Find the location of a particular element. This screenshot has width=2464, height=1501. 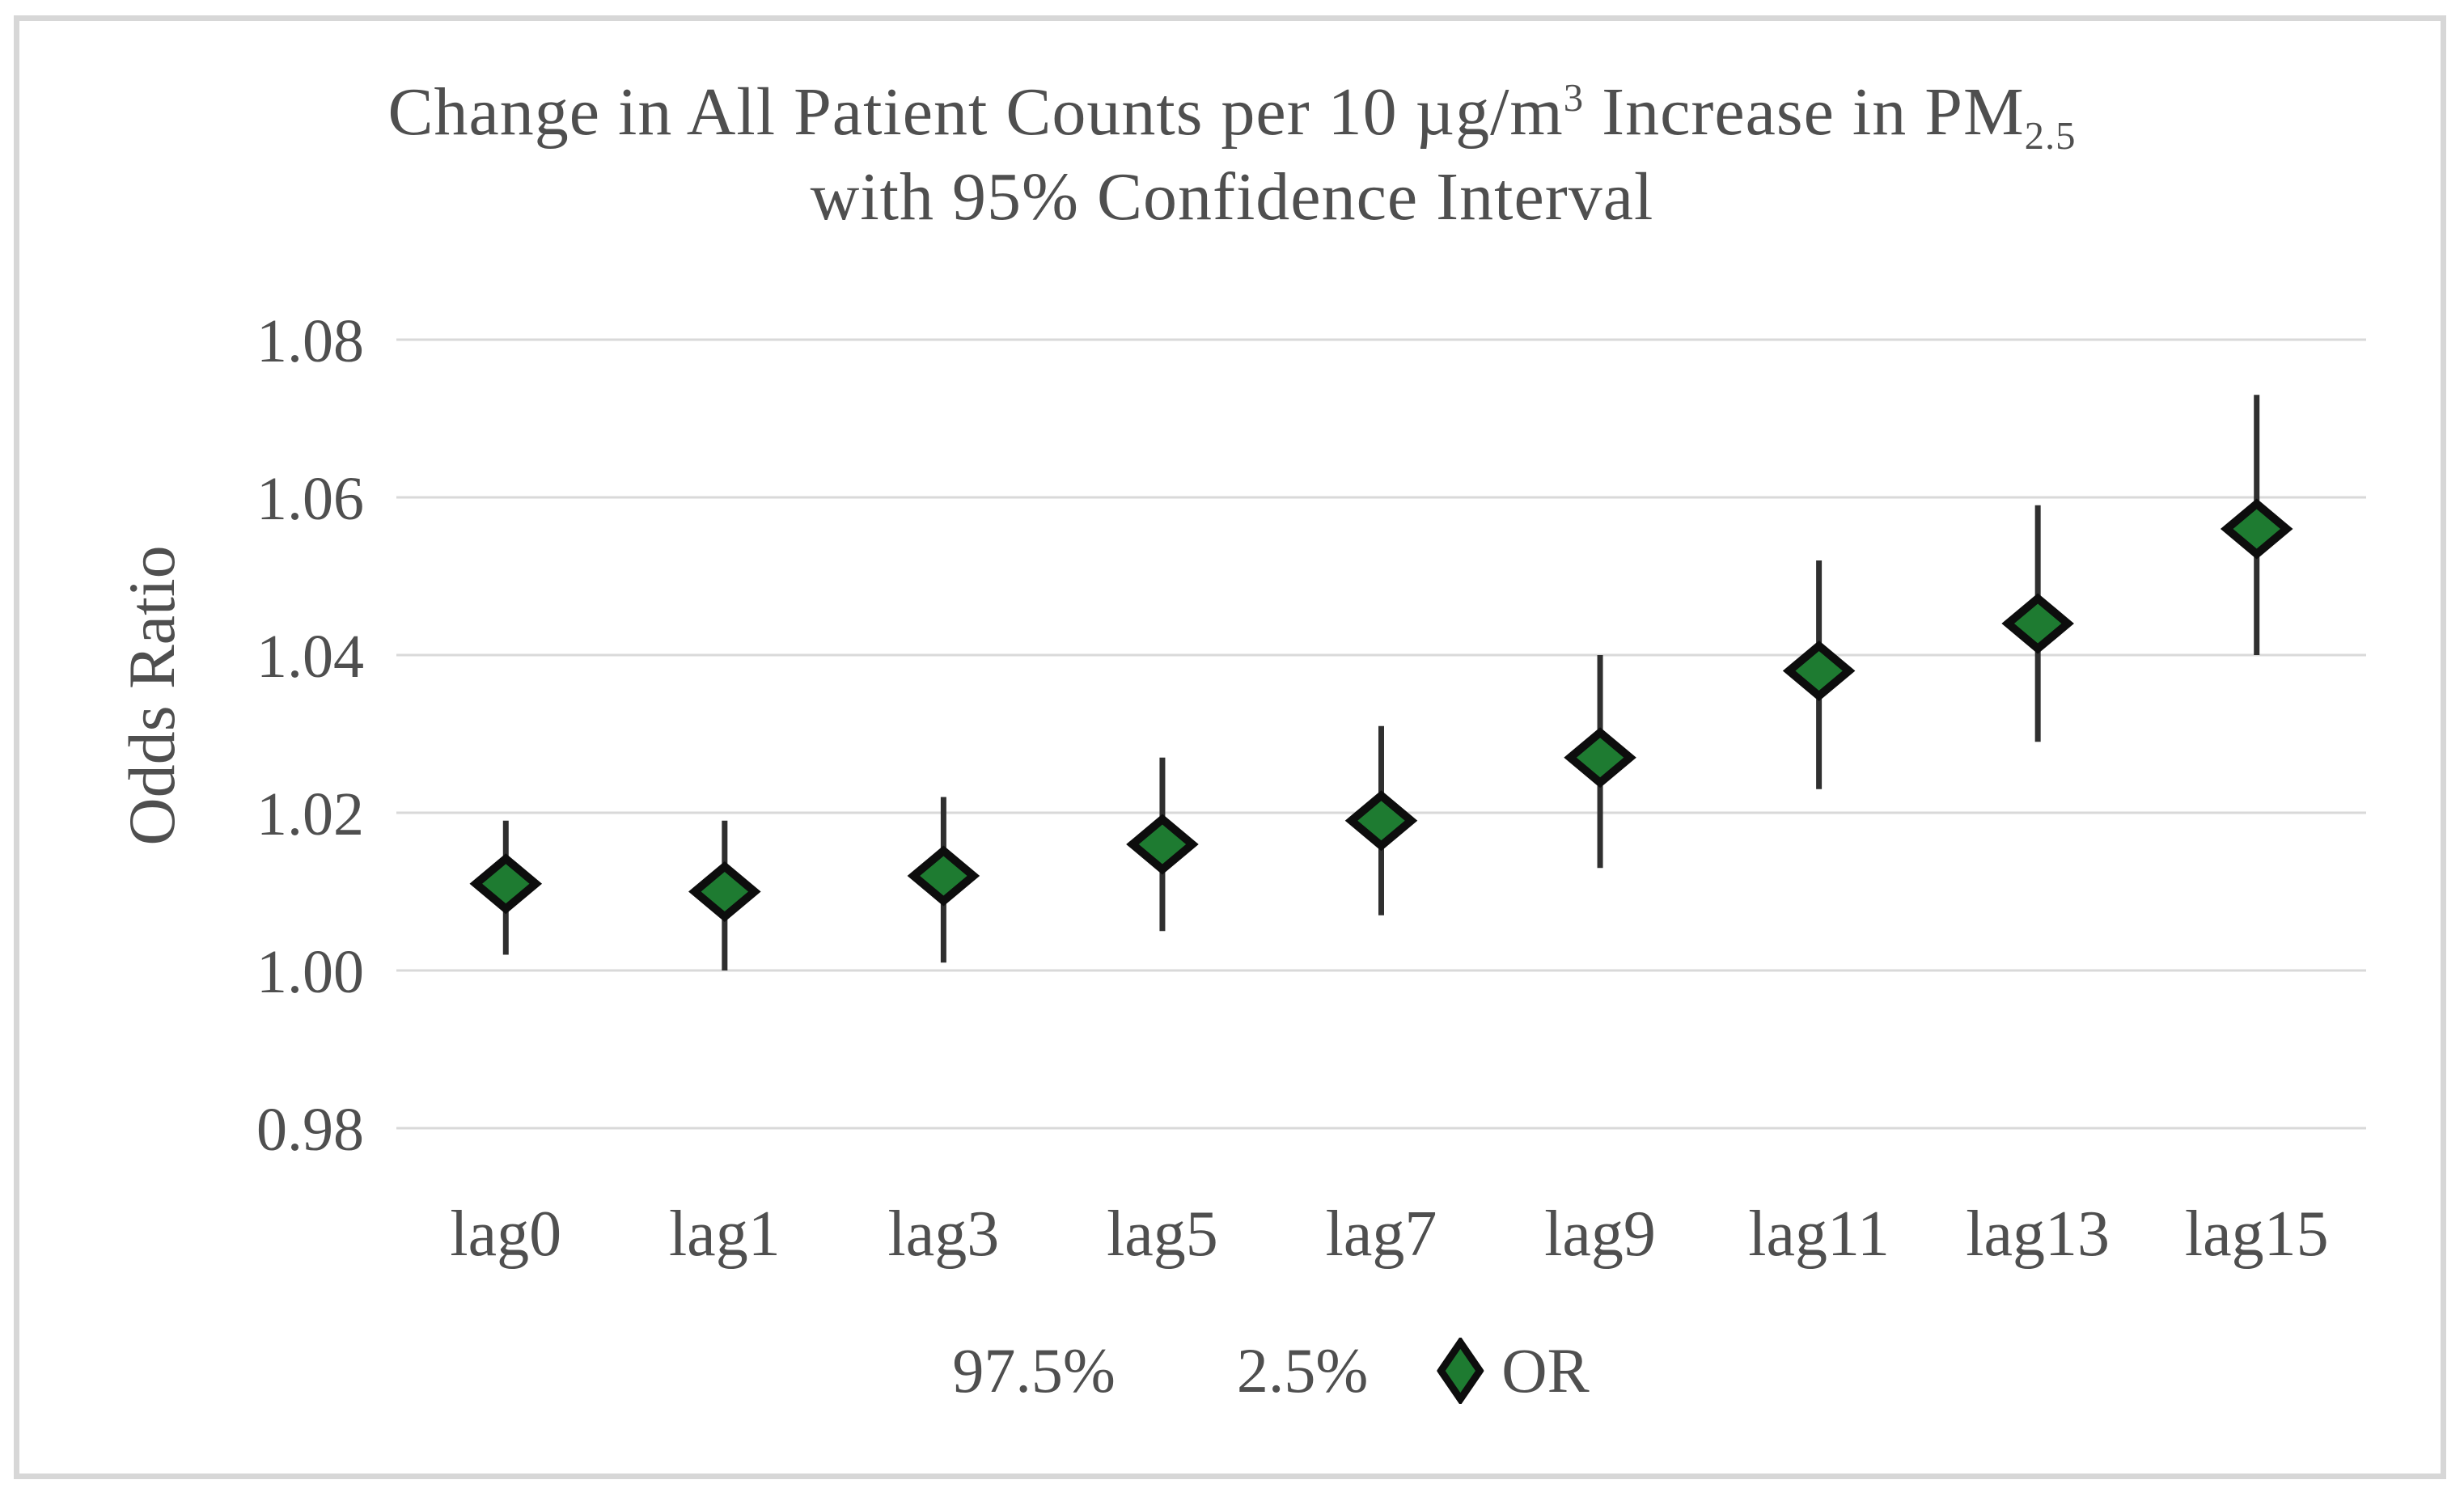

x-tick-label: lag5 is located at coordinates (1162, 1234).